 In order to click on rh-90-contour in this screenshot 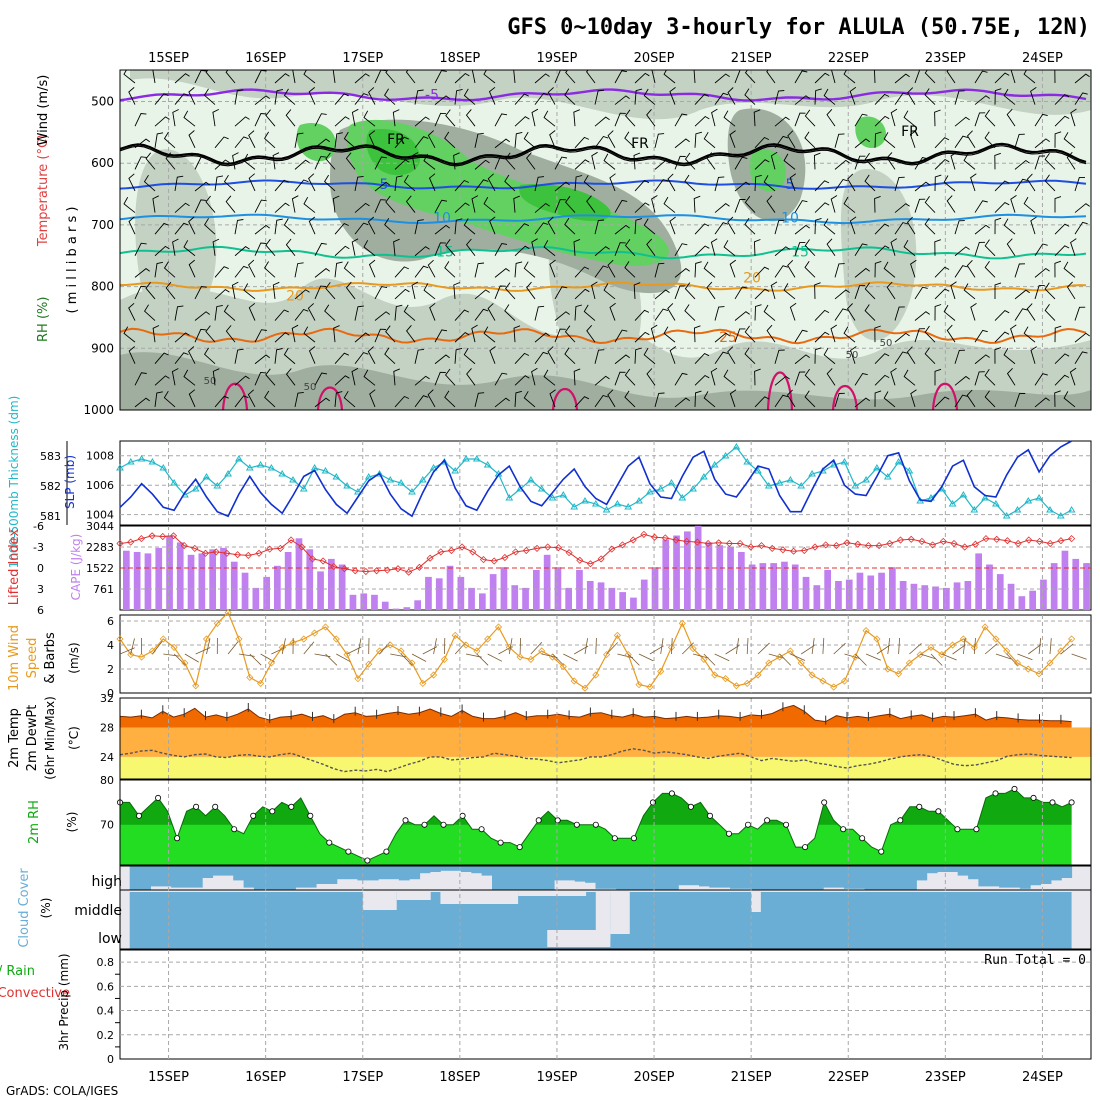, I will do `click(330, 398)`.